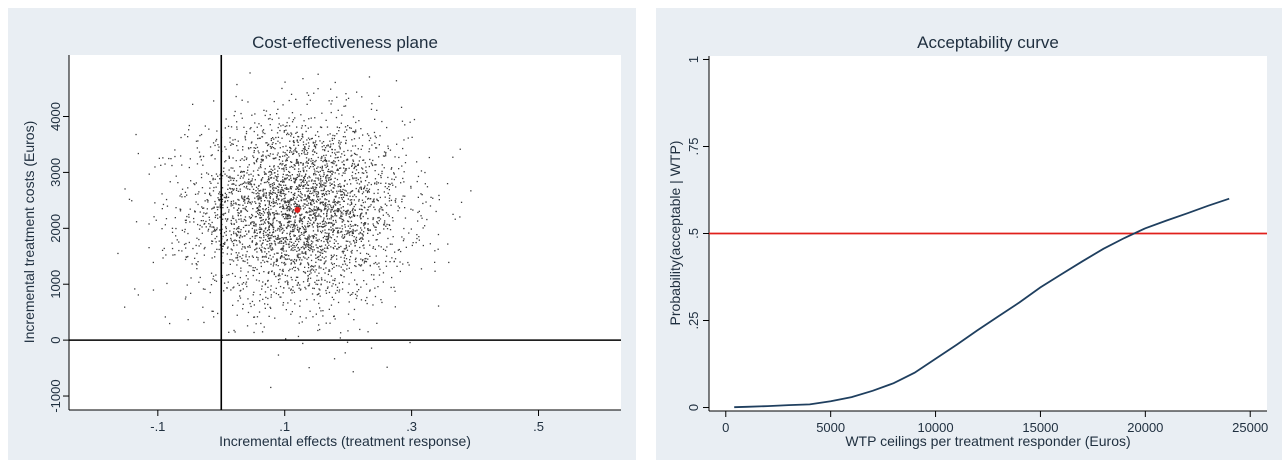 Image resolution: width=1287 pixels, height=465 pixels. I want to click on ce-plane-x-tick-label: .3, so click(411, 426).